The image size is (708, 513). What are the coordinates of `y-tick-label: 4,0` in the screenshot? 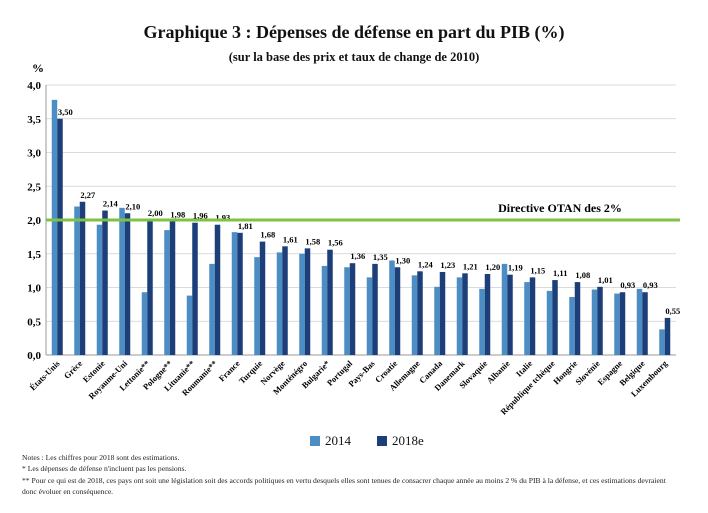 It's located at (34, 86).